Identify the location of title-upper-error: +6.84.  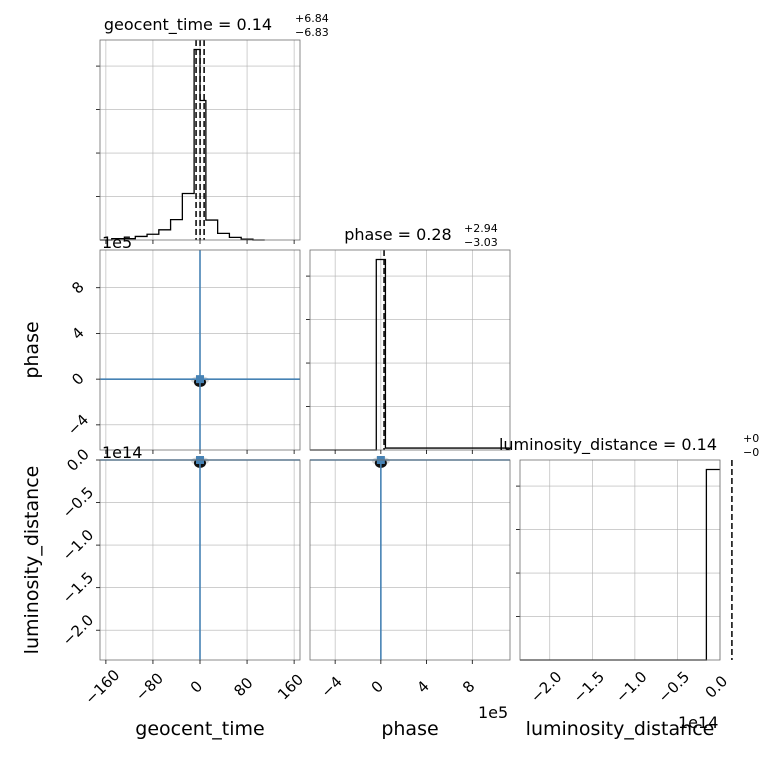
(312, 18).